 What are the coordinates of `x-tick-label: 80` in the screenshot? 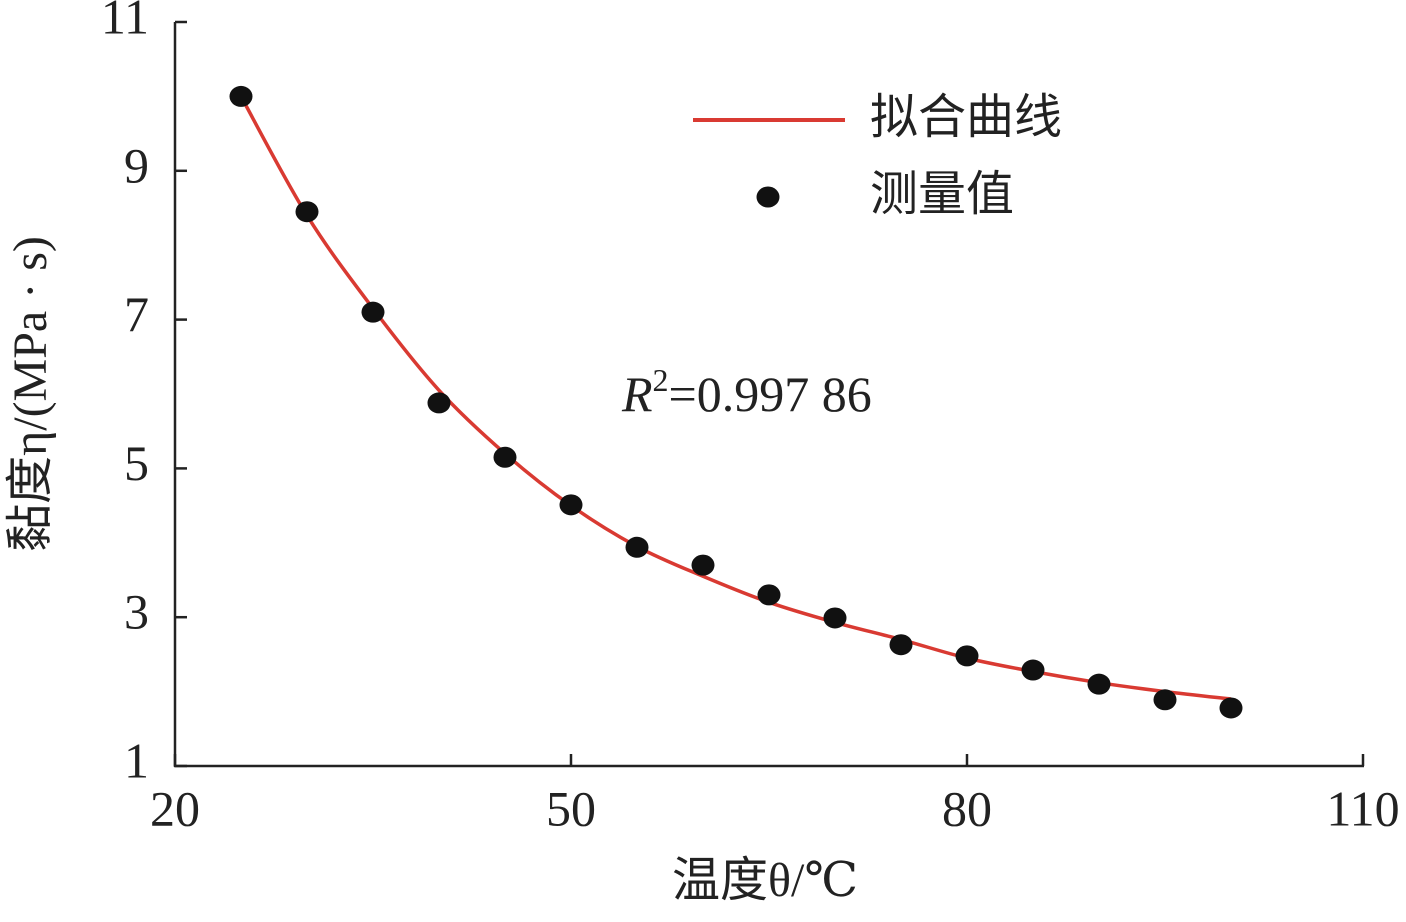 It's located at (967, 808).